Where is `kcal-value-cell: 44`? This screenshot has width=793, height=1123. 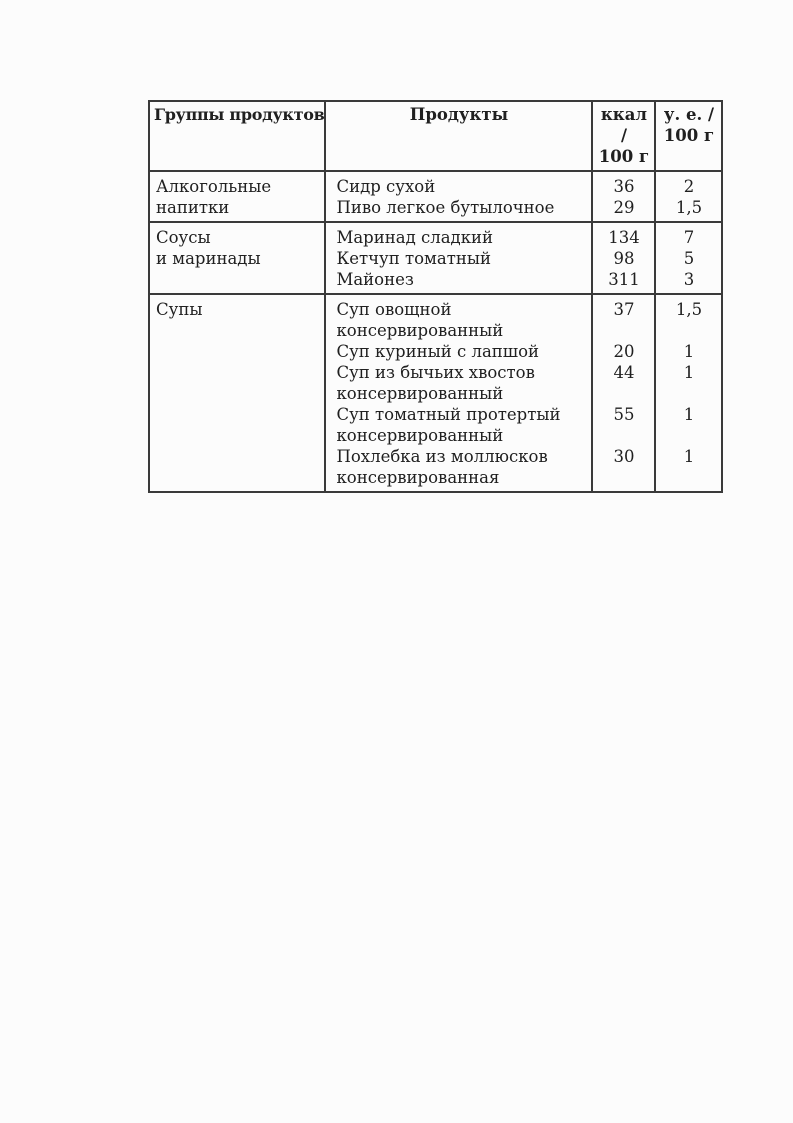
kcal-value-cell: 44 is located at coordinates (624, 383).